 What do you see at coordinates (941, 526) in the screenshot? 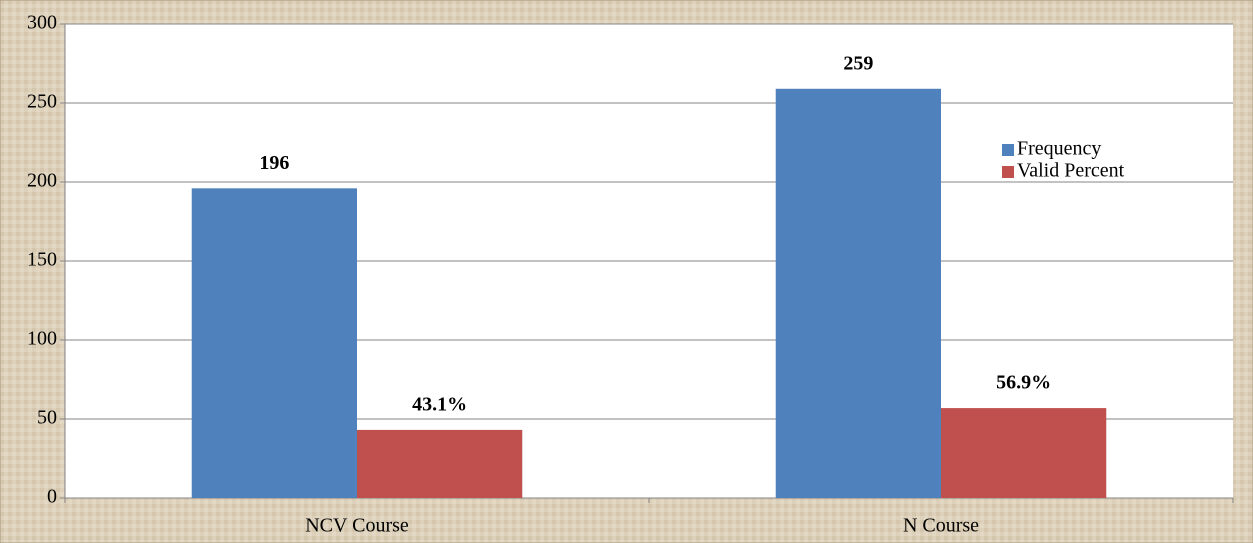
I see `x-tick-label: N Course` at bounding box center [941, 526].